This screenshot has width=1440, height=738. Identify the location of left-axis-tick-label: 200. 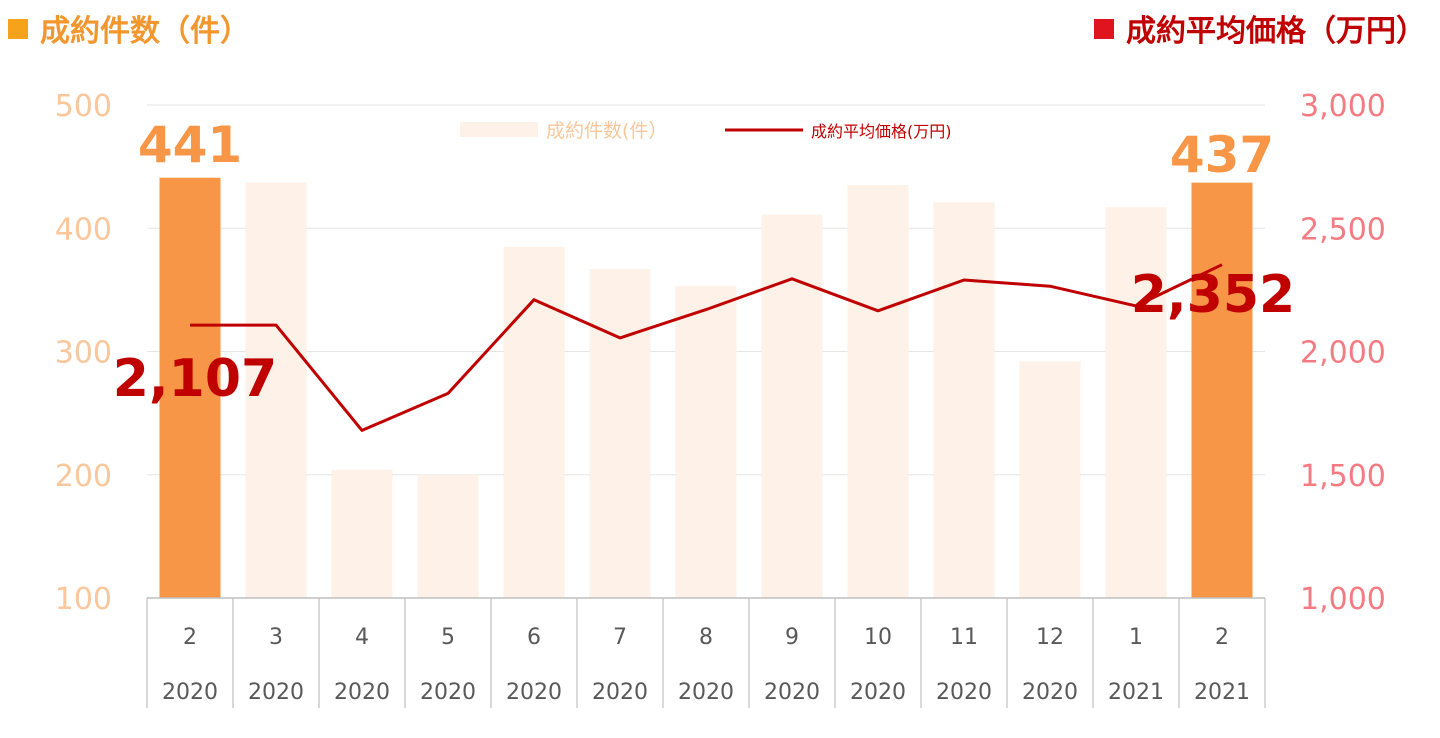
(83, 476).